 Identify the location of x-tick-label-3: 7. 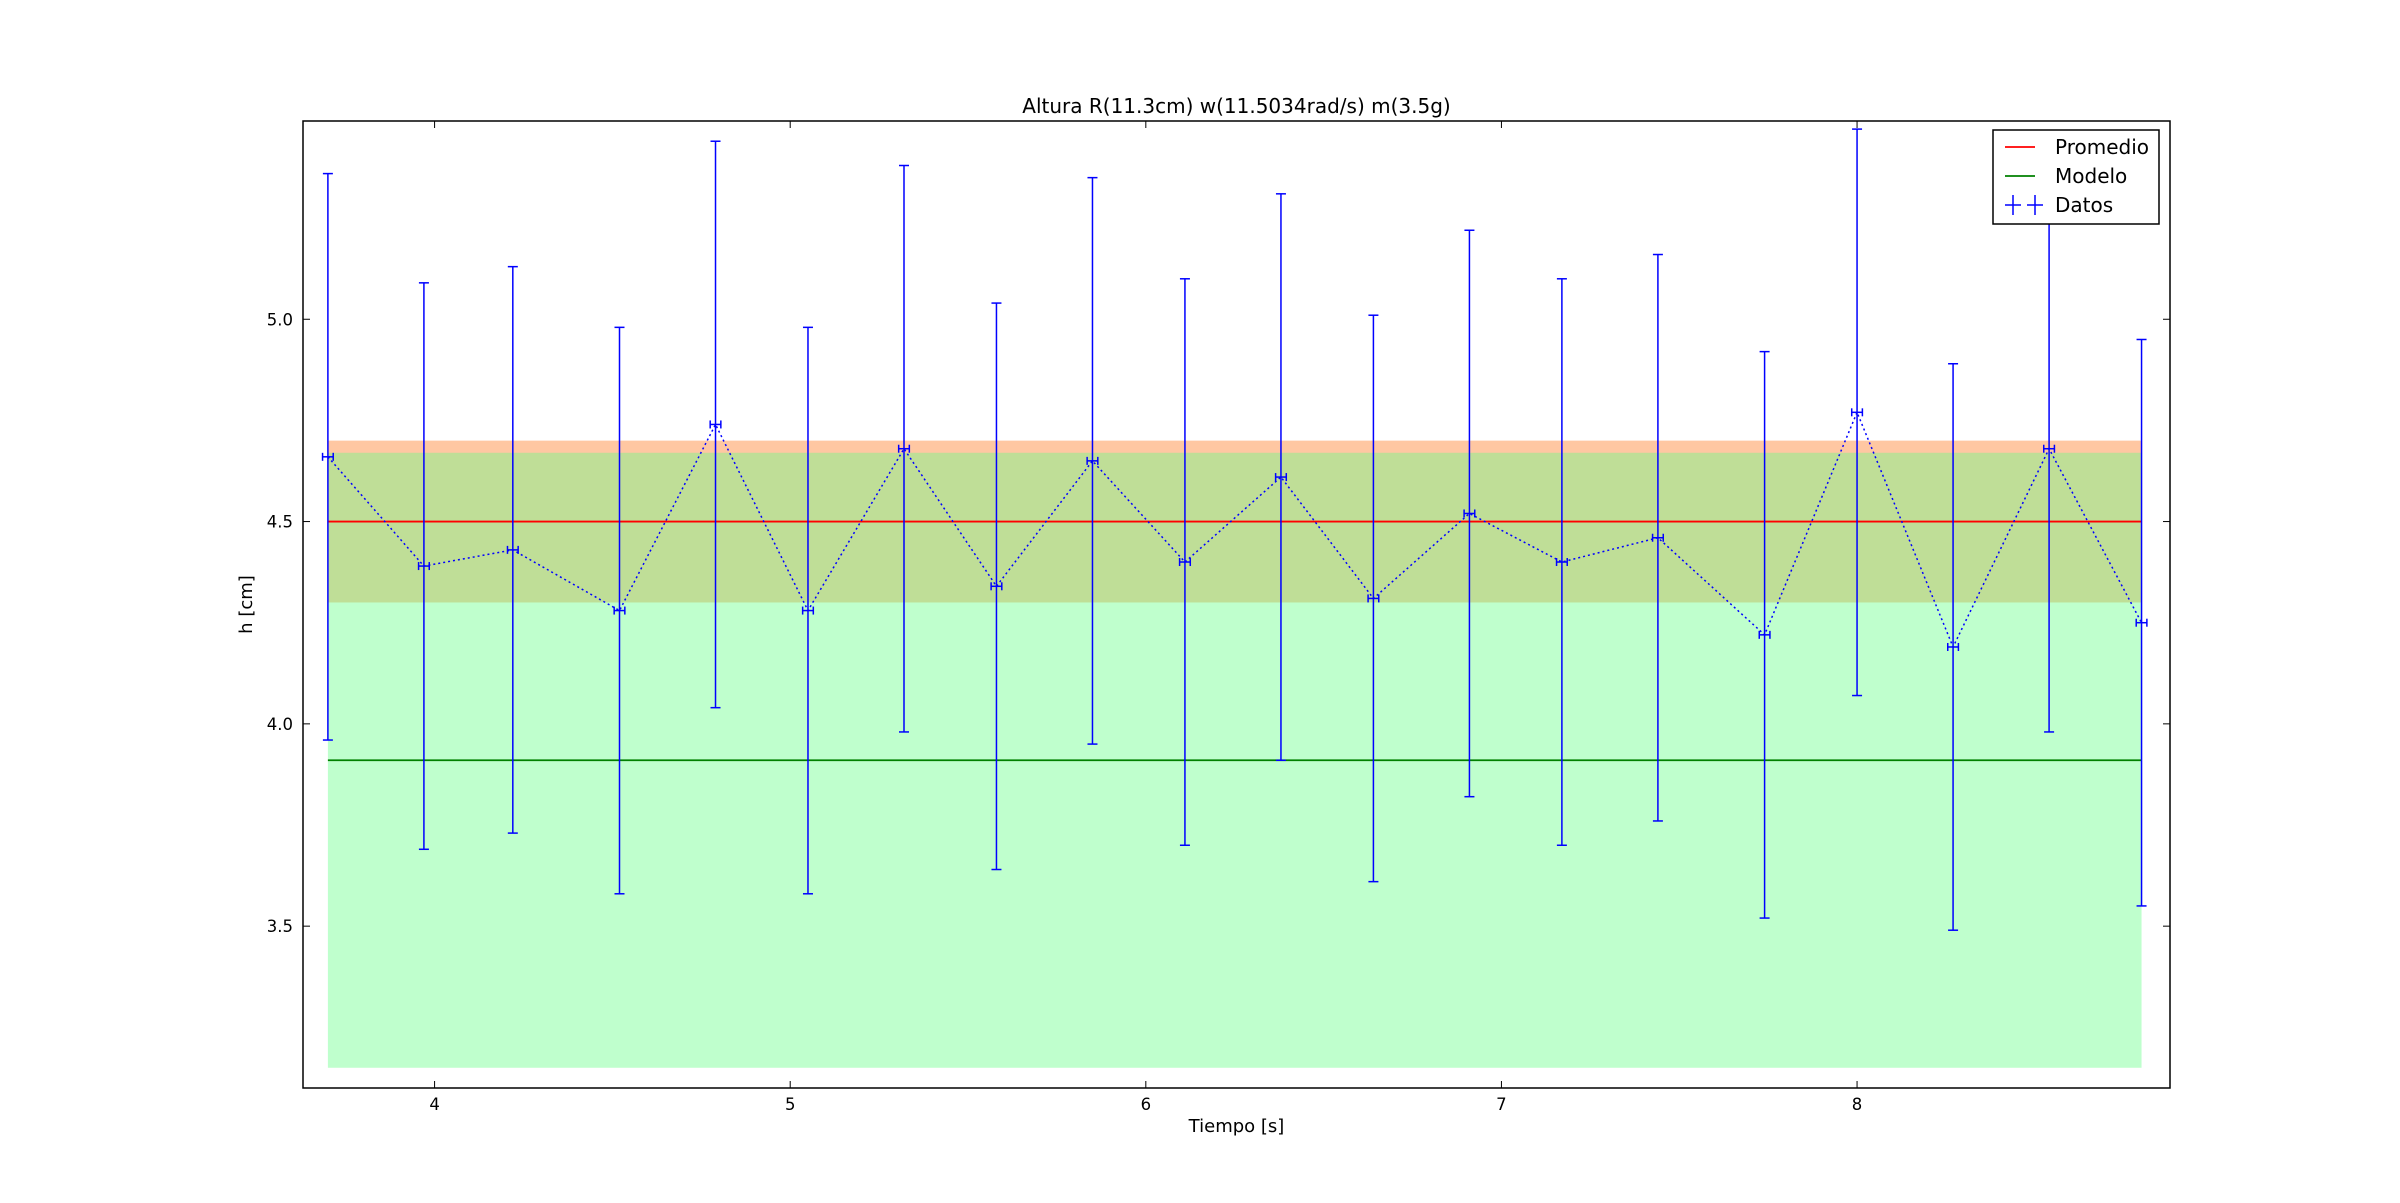
(1501, 1104).